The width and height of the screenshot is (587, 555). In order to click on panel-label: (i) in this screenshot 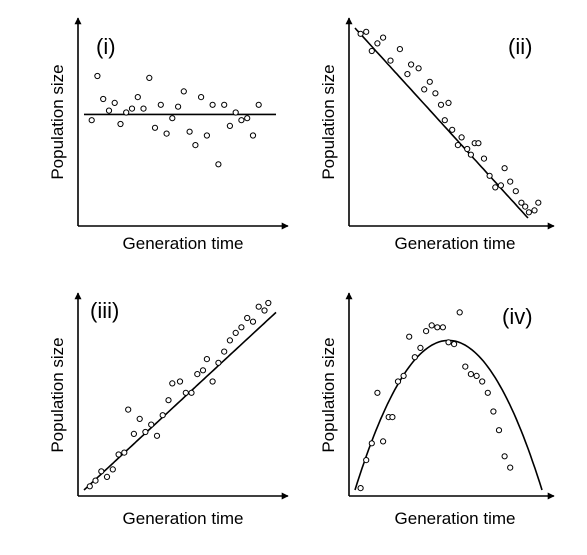, I will do `click(106, 46)`.